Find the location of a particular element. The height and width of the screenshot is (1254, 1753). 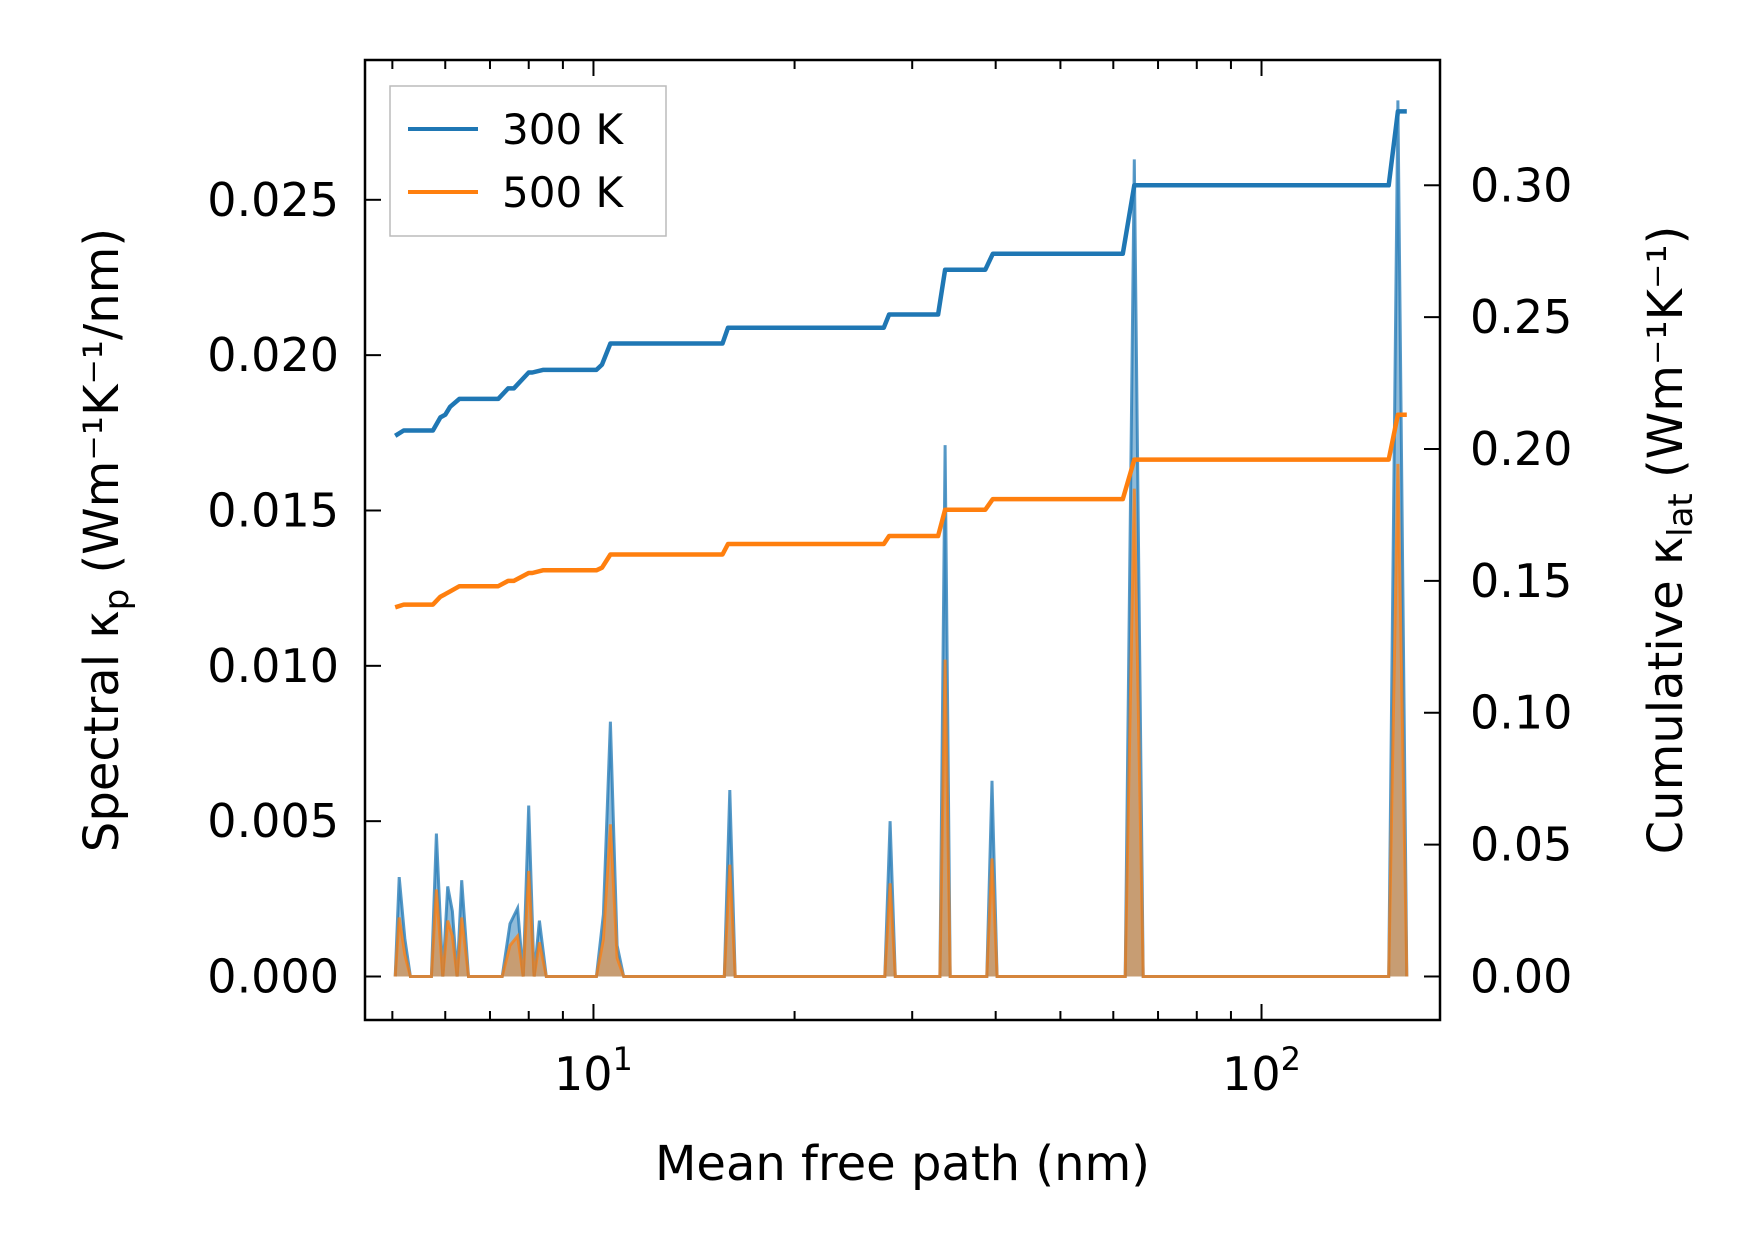

x-tick-label: 10² is located at coordinates (1261, 1070).